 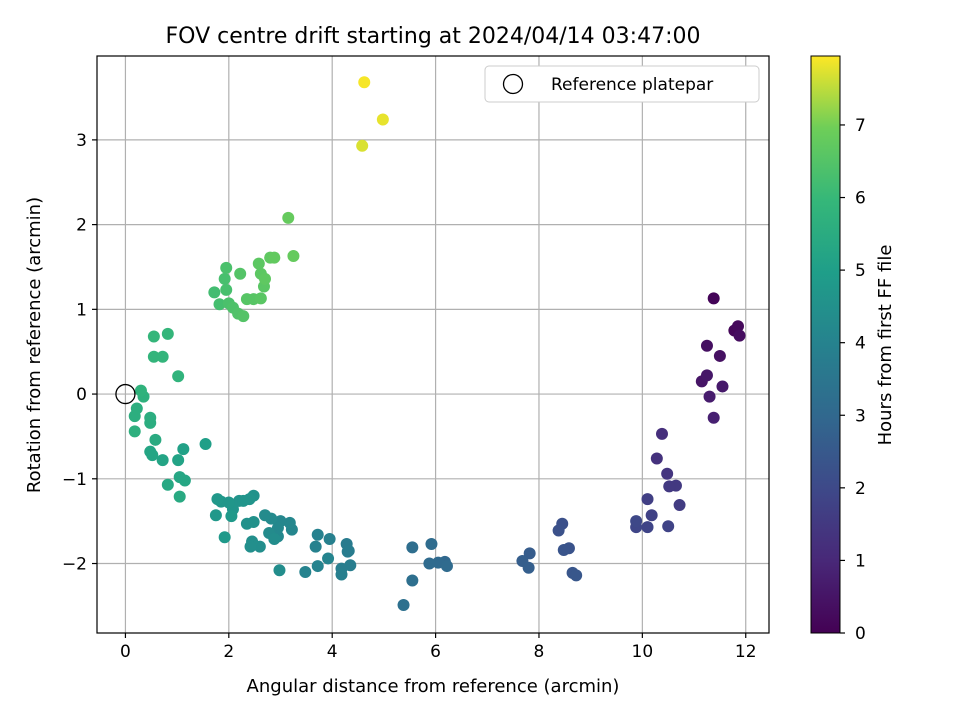 I want to click on y-tick-label: 2, so click(x=81, y=226).